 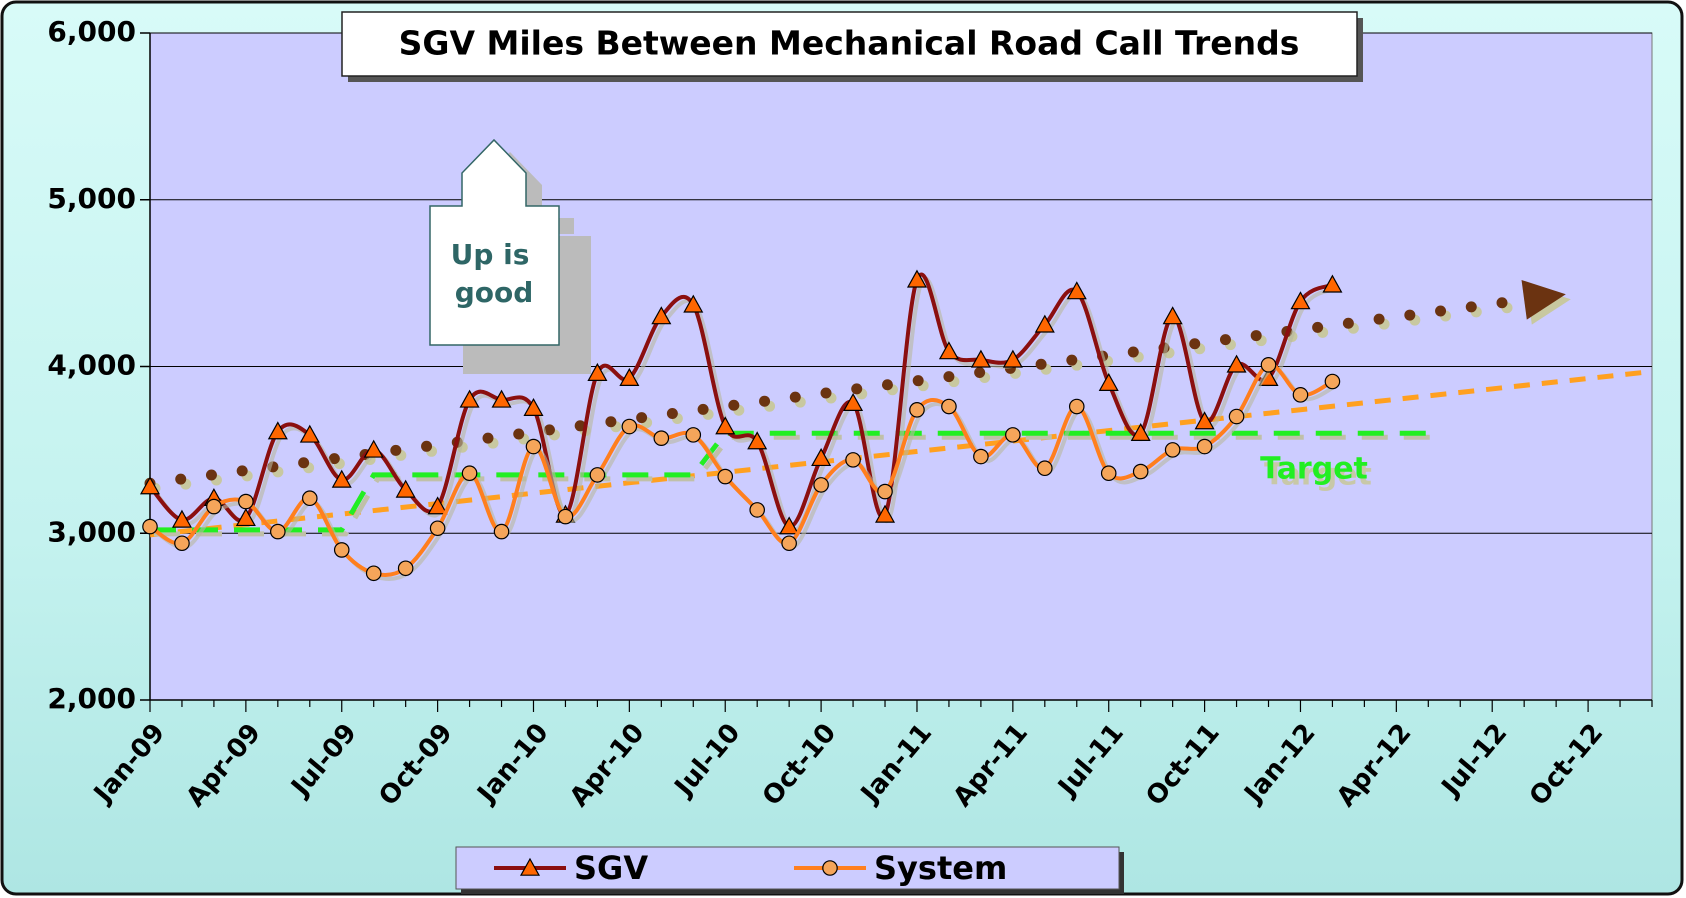 I want to click on annotation-box, so click(x=494, y=242).